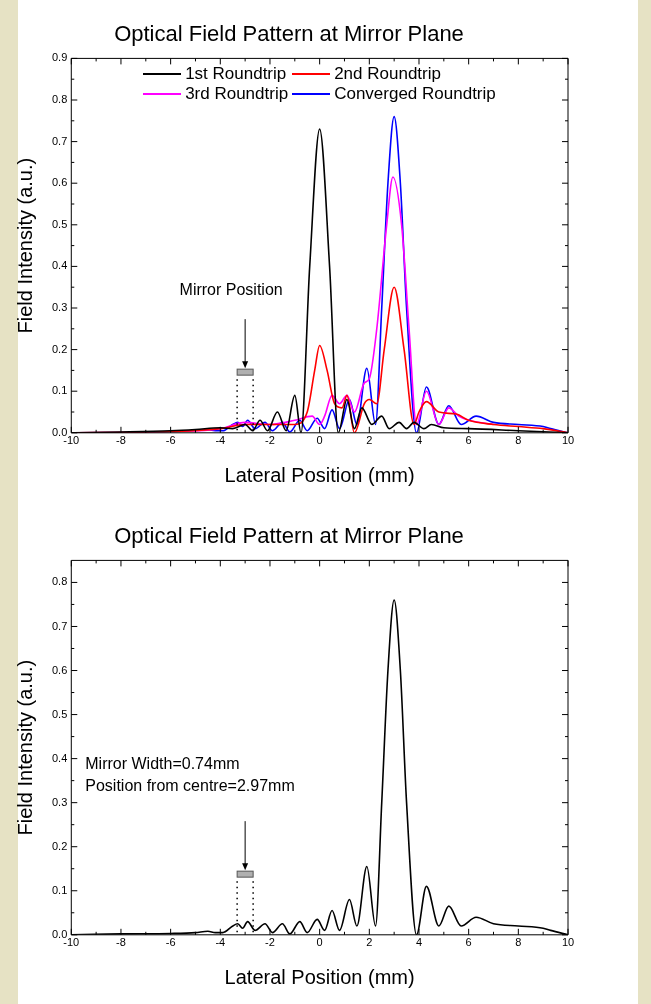 This screenshot has width=651, height=1004. I want to click on y-tick-label: 0.9, so click(59, 57).